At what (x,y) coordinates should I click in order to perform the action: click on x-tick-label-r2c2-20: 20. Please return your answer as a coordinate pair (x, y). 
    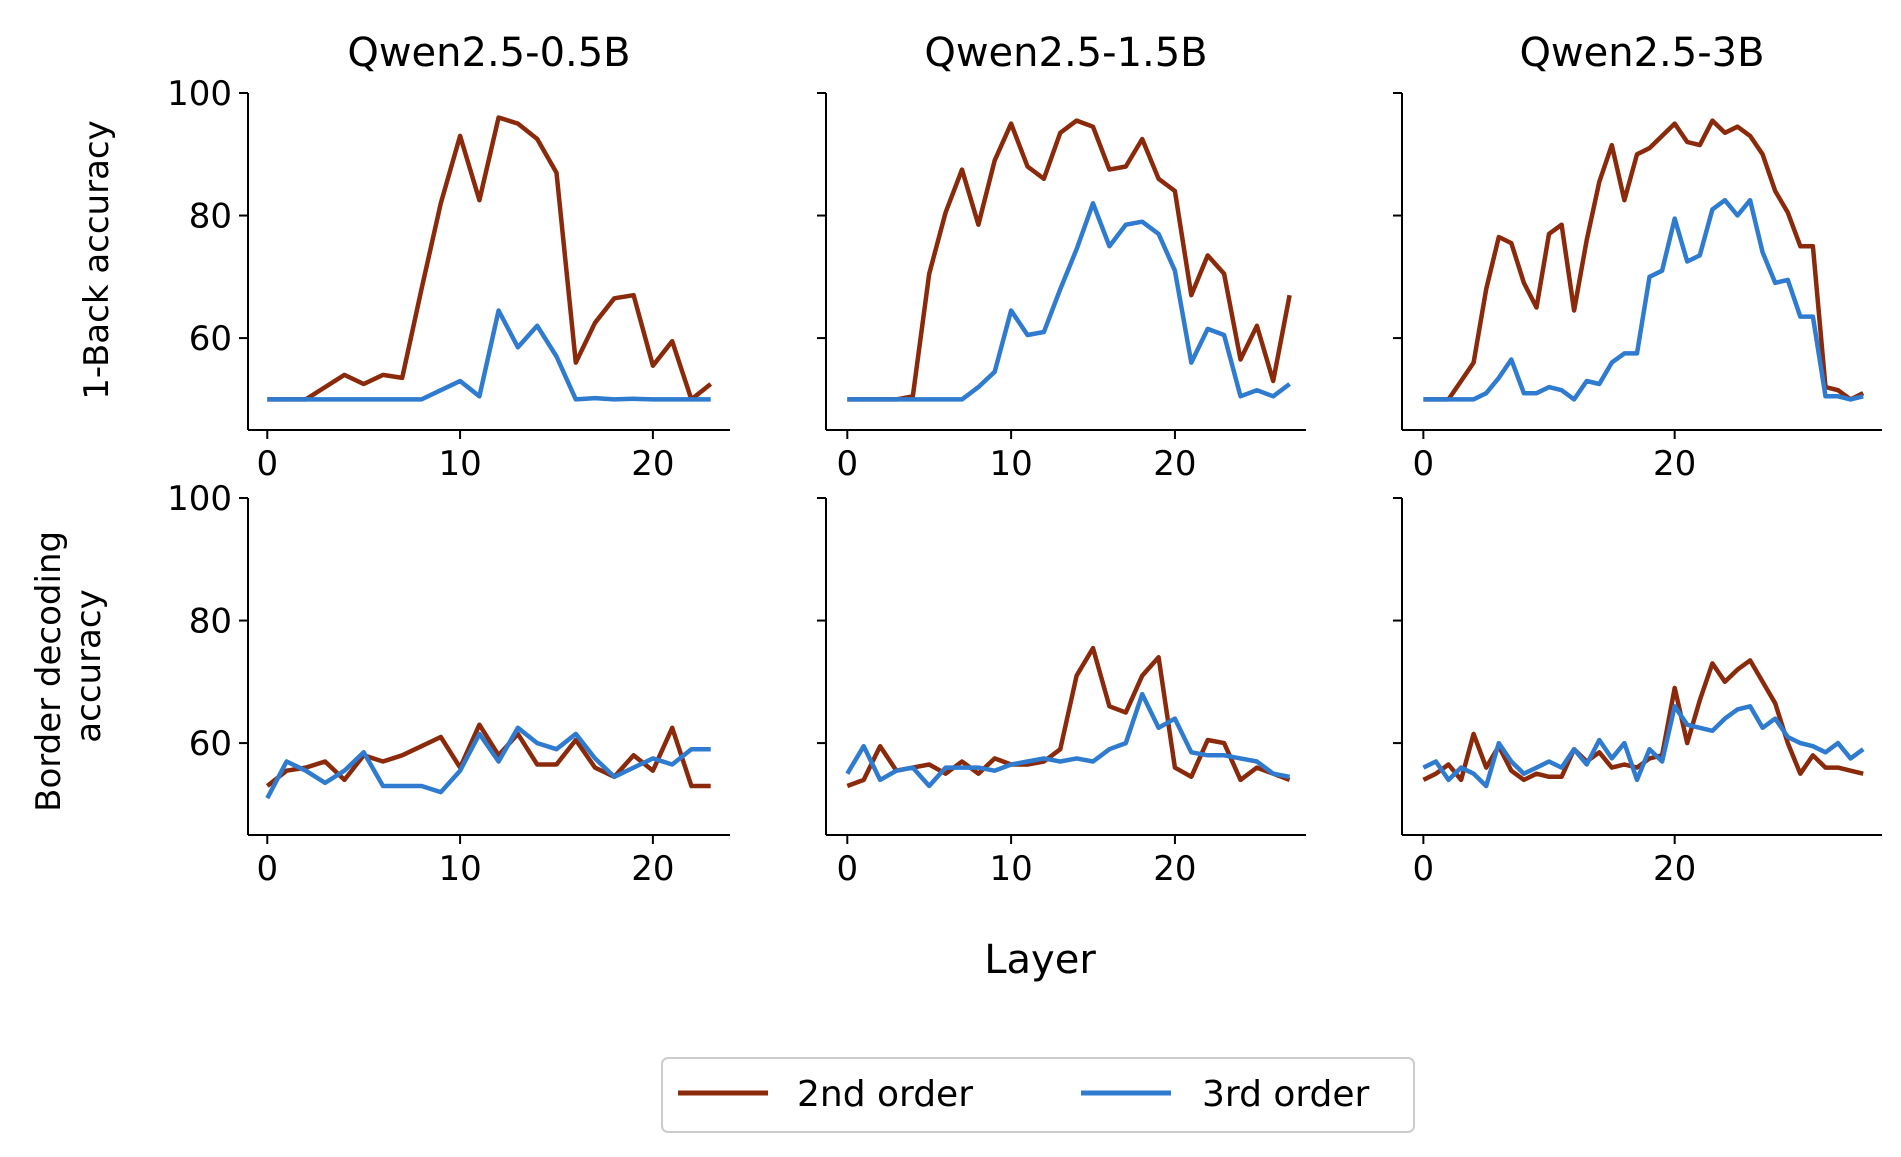
    Looking at the image, I should click on (1174, 869).